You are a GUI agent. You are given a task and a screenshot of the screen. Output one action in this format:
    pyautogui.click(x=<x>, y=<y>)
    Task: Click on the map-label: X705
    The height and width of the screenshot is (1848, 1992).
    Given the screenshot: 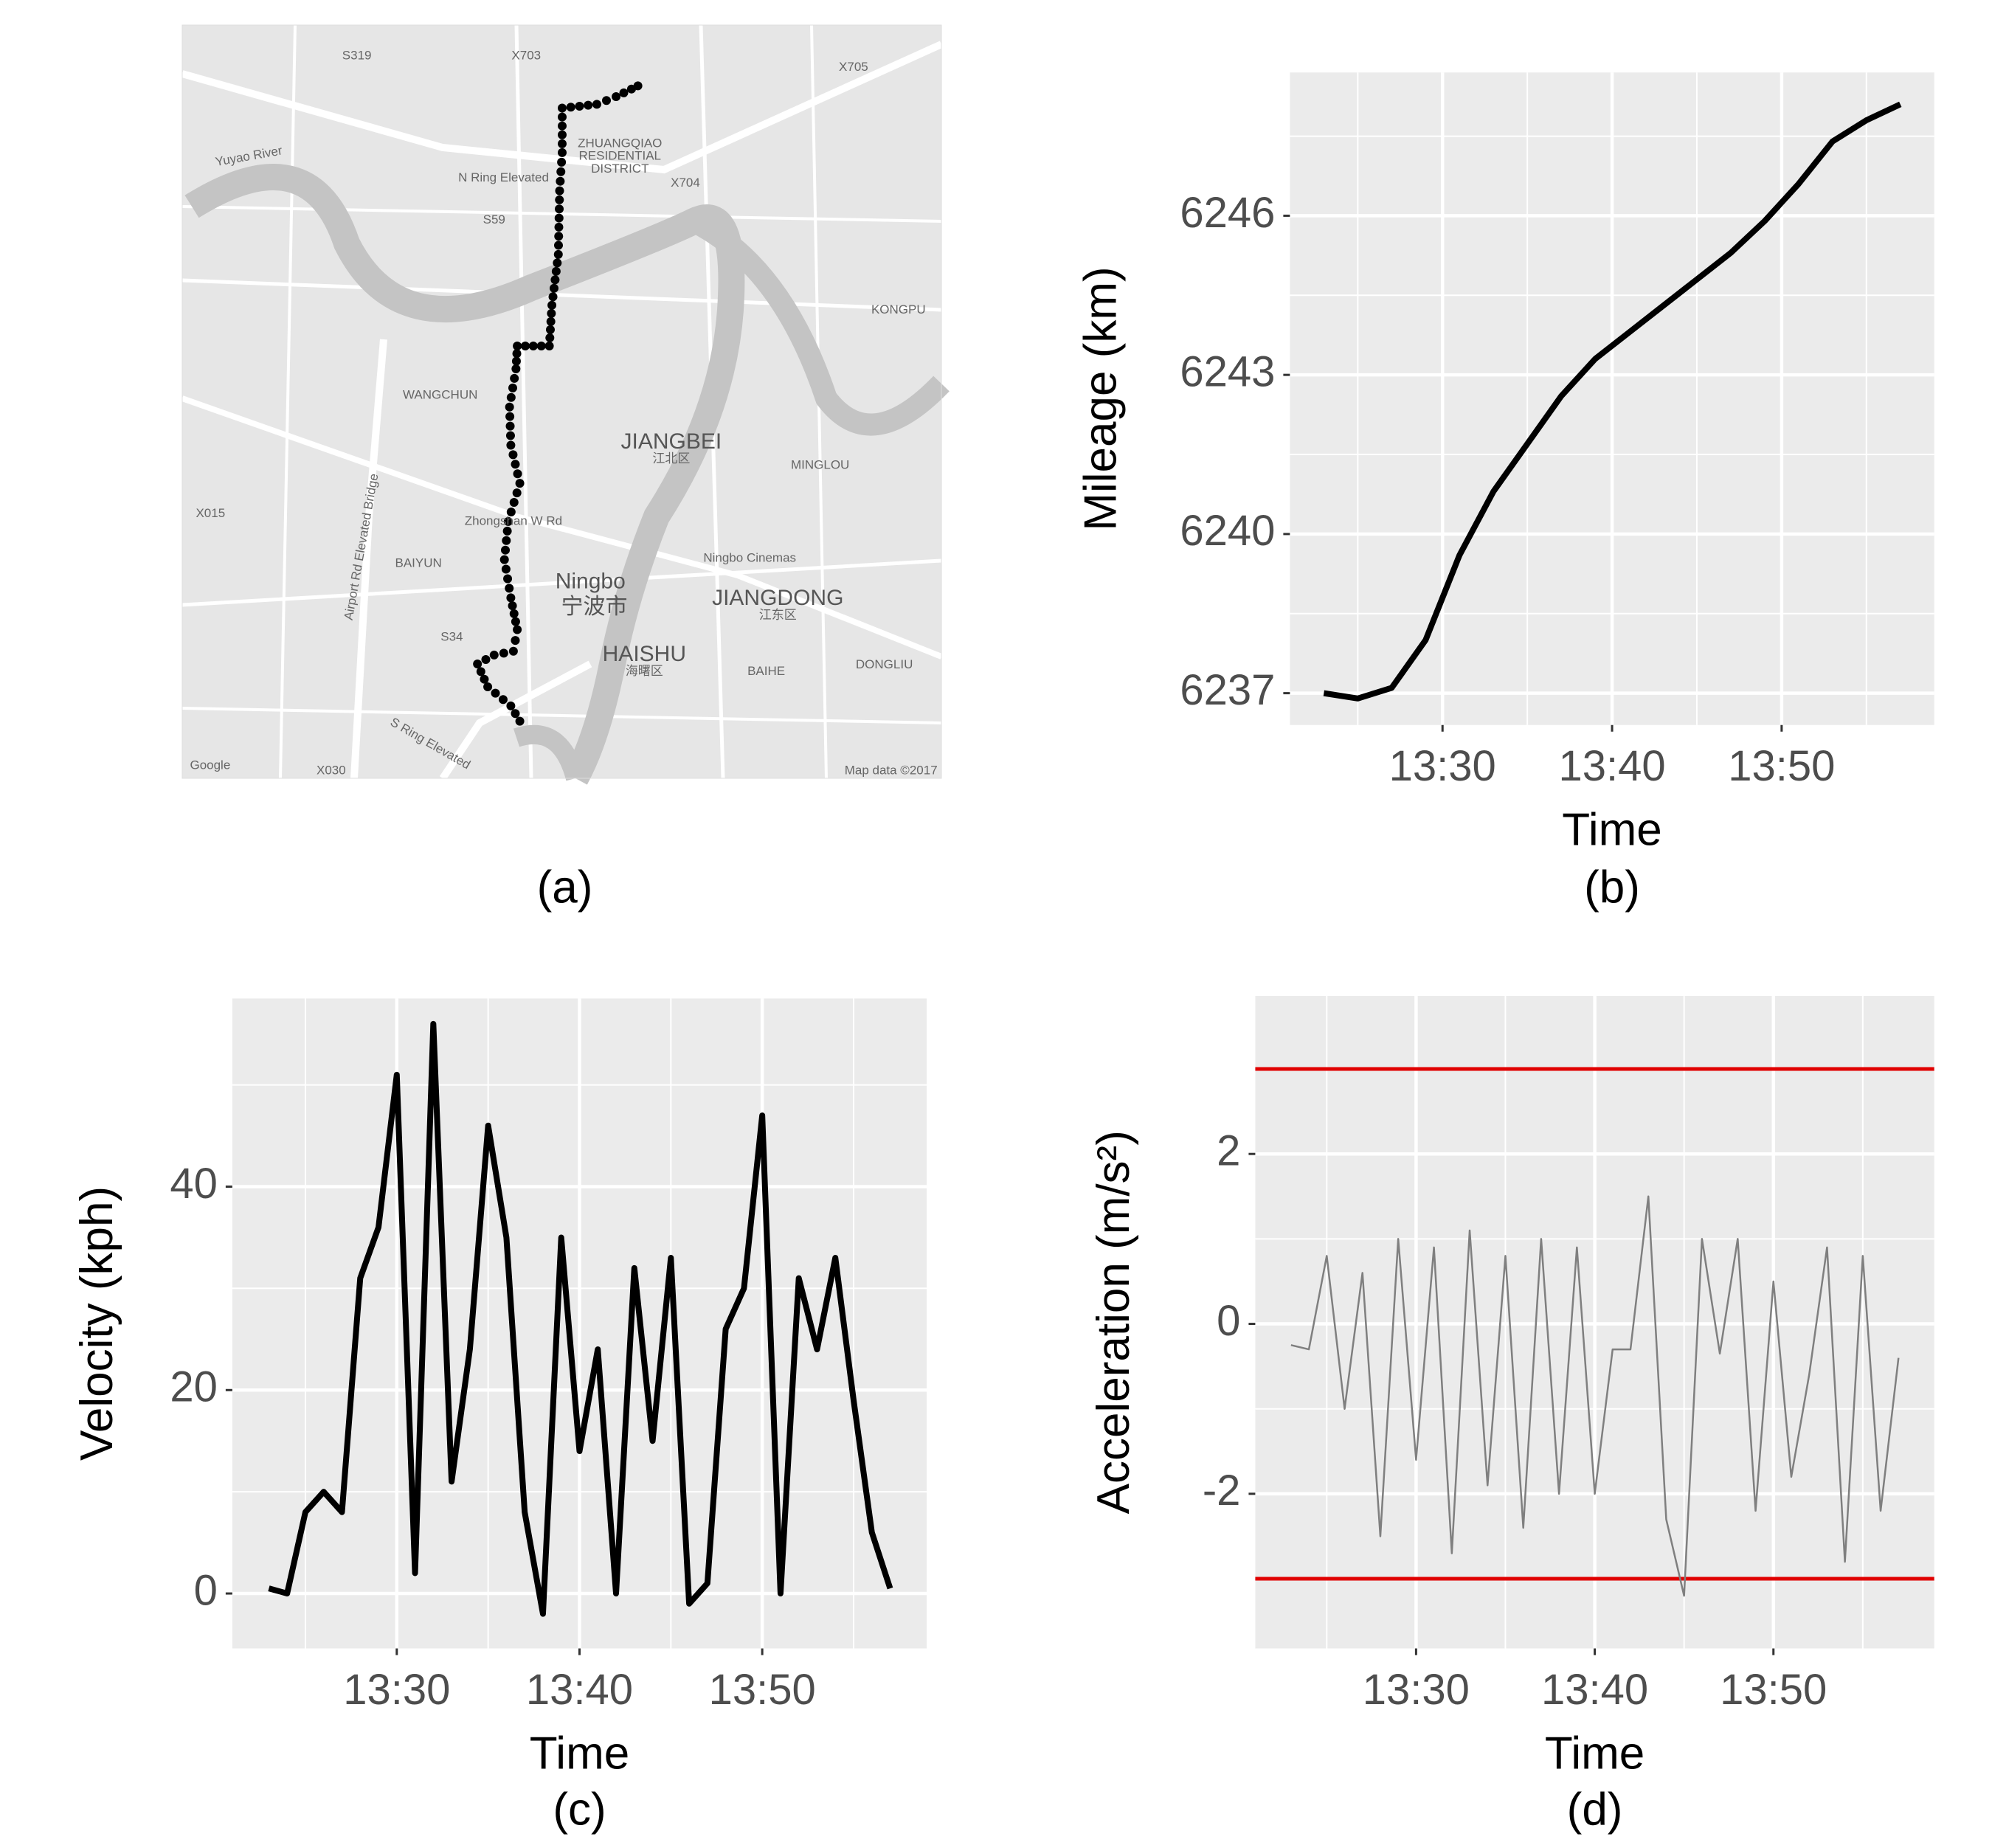 What is the action you would take?
    pyautogui.click(x=853, y=67)
    